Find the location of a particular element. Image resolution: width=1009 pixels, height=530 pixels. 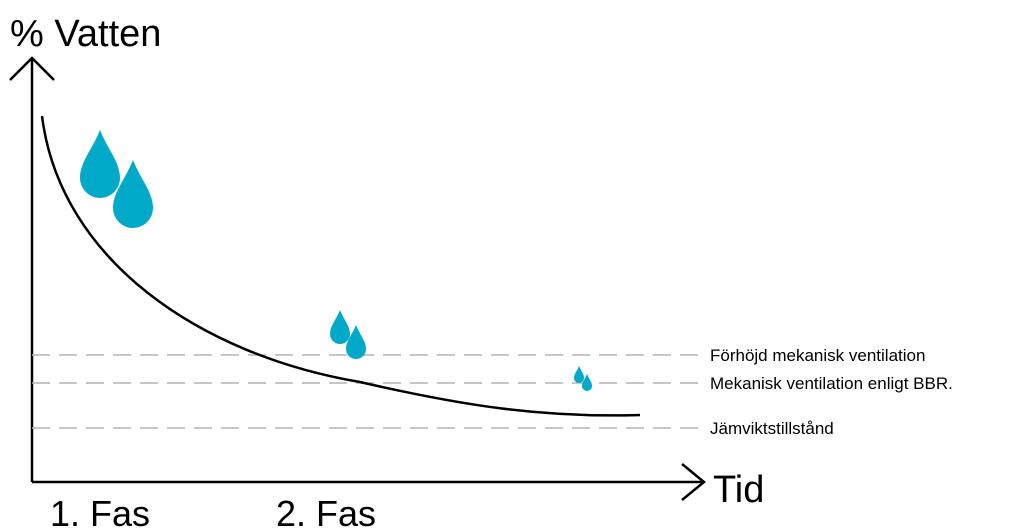

drops-small is located at coordinates (583, 378).